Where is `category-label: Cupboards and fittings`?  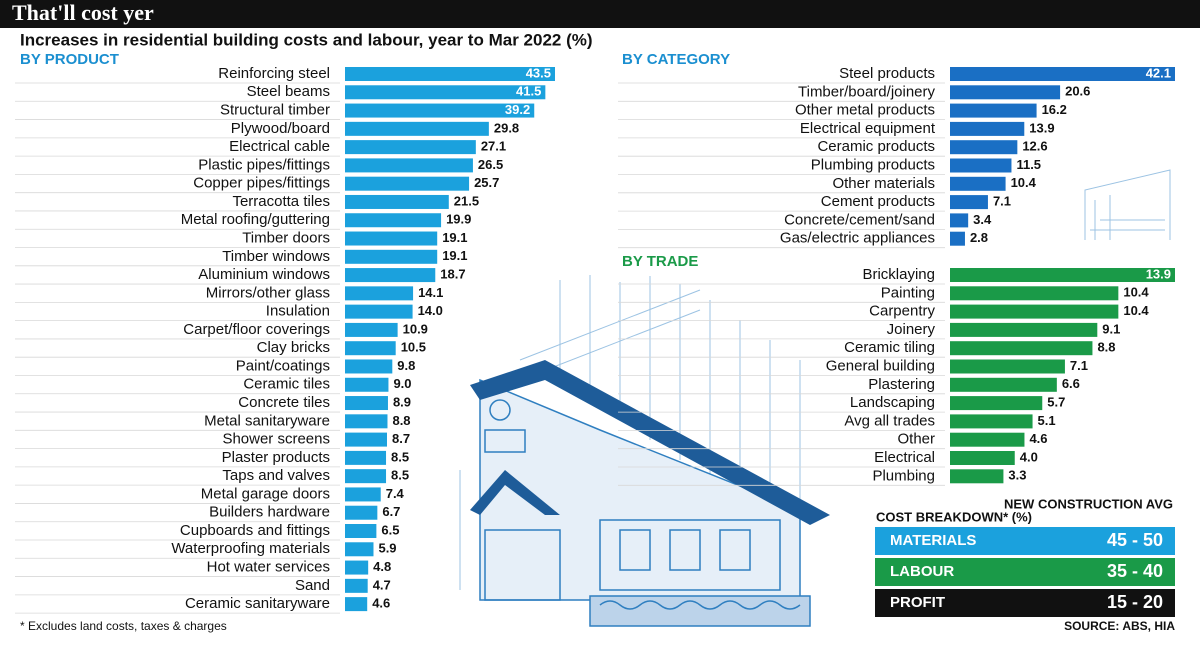 category-label: Cupboards and fittings is located at coordinates (255, 530).